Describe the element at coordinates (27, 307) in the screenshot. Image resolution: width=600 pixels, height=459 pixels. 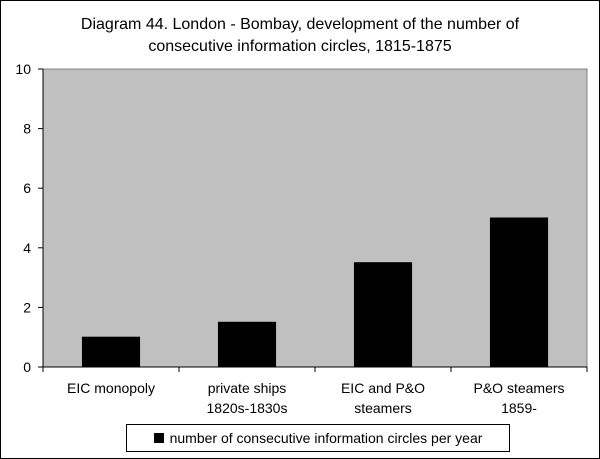
I see `y-tick-label: 2` at that location.